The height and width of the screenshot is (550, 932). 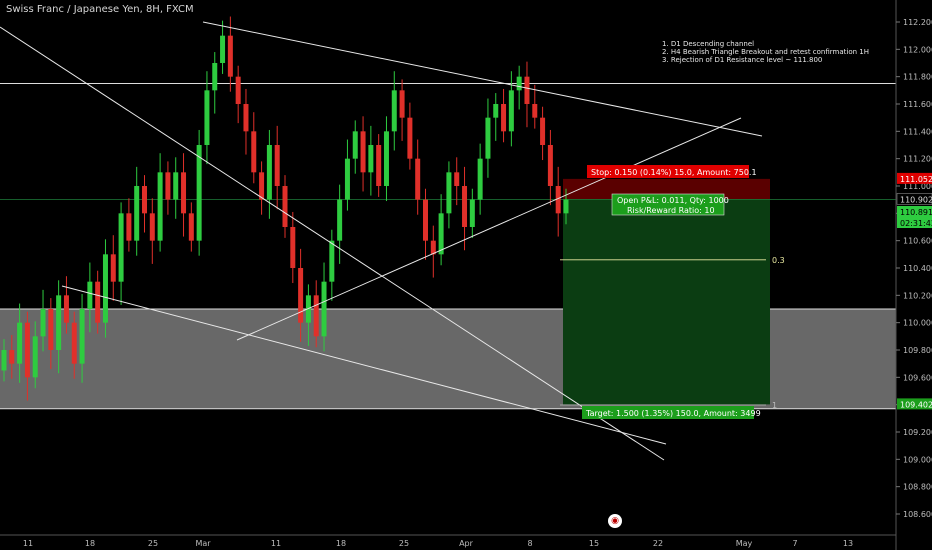 What do you see at coordinates (916, 212) in the screenshot?
I see `current-price-tag-text: 110.891` at bounding box center [916, 212].